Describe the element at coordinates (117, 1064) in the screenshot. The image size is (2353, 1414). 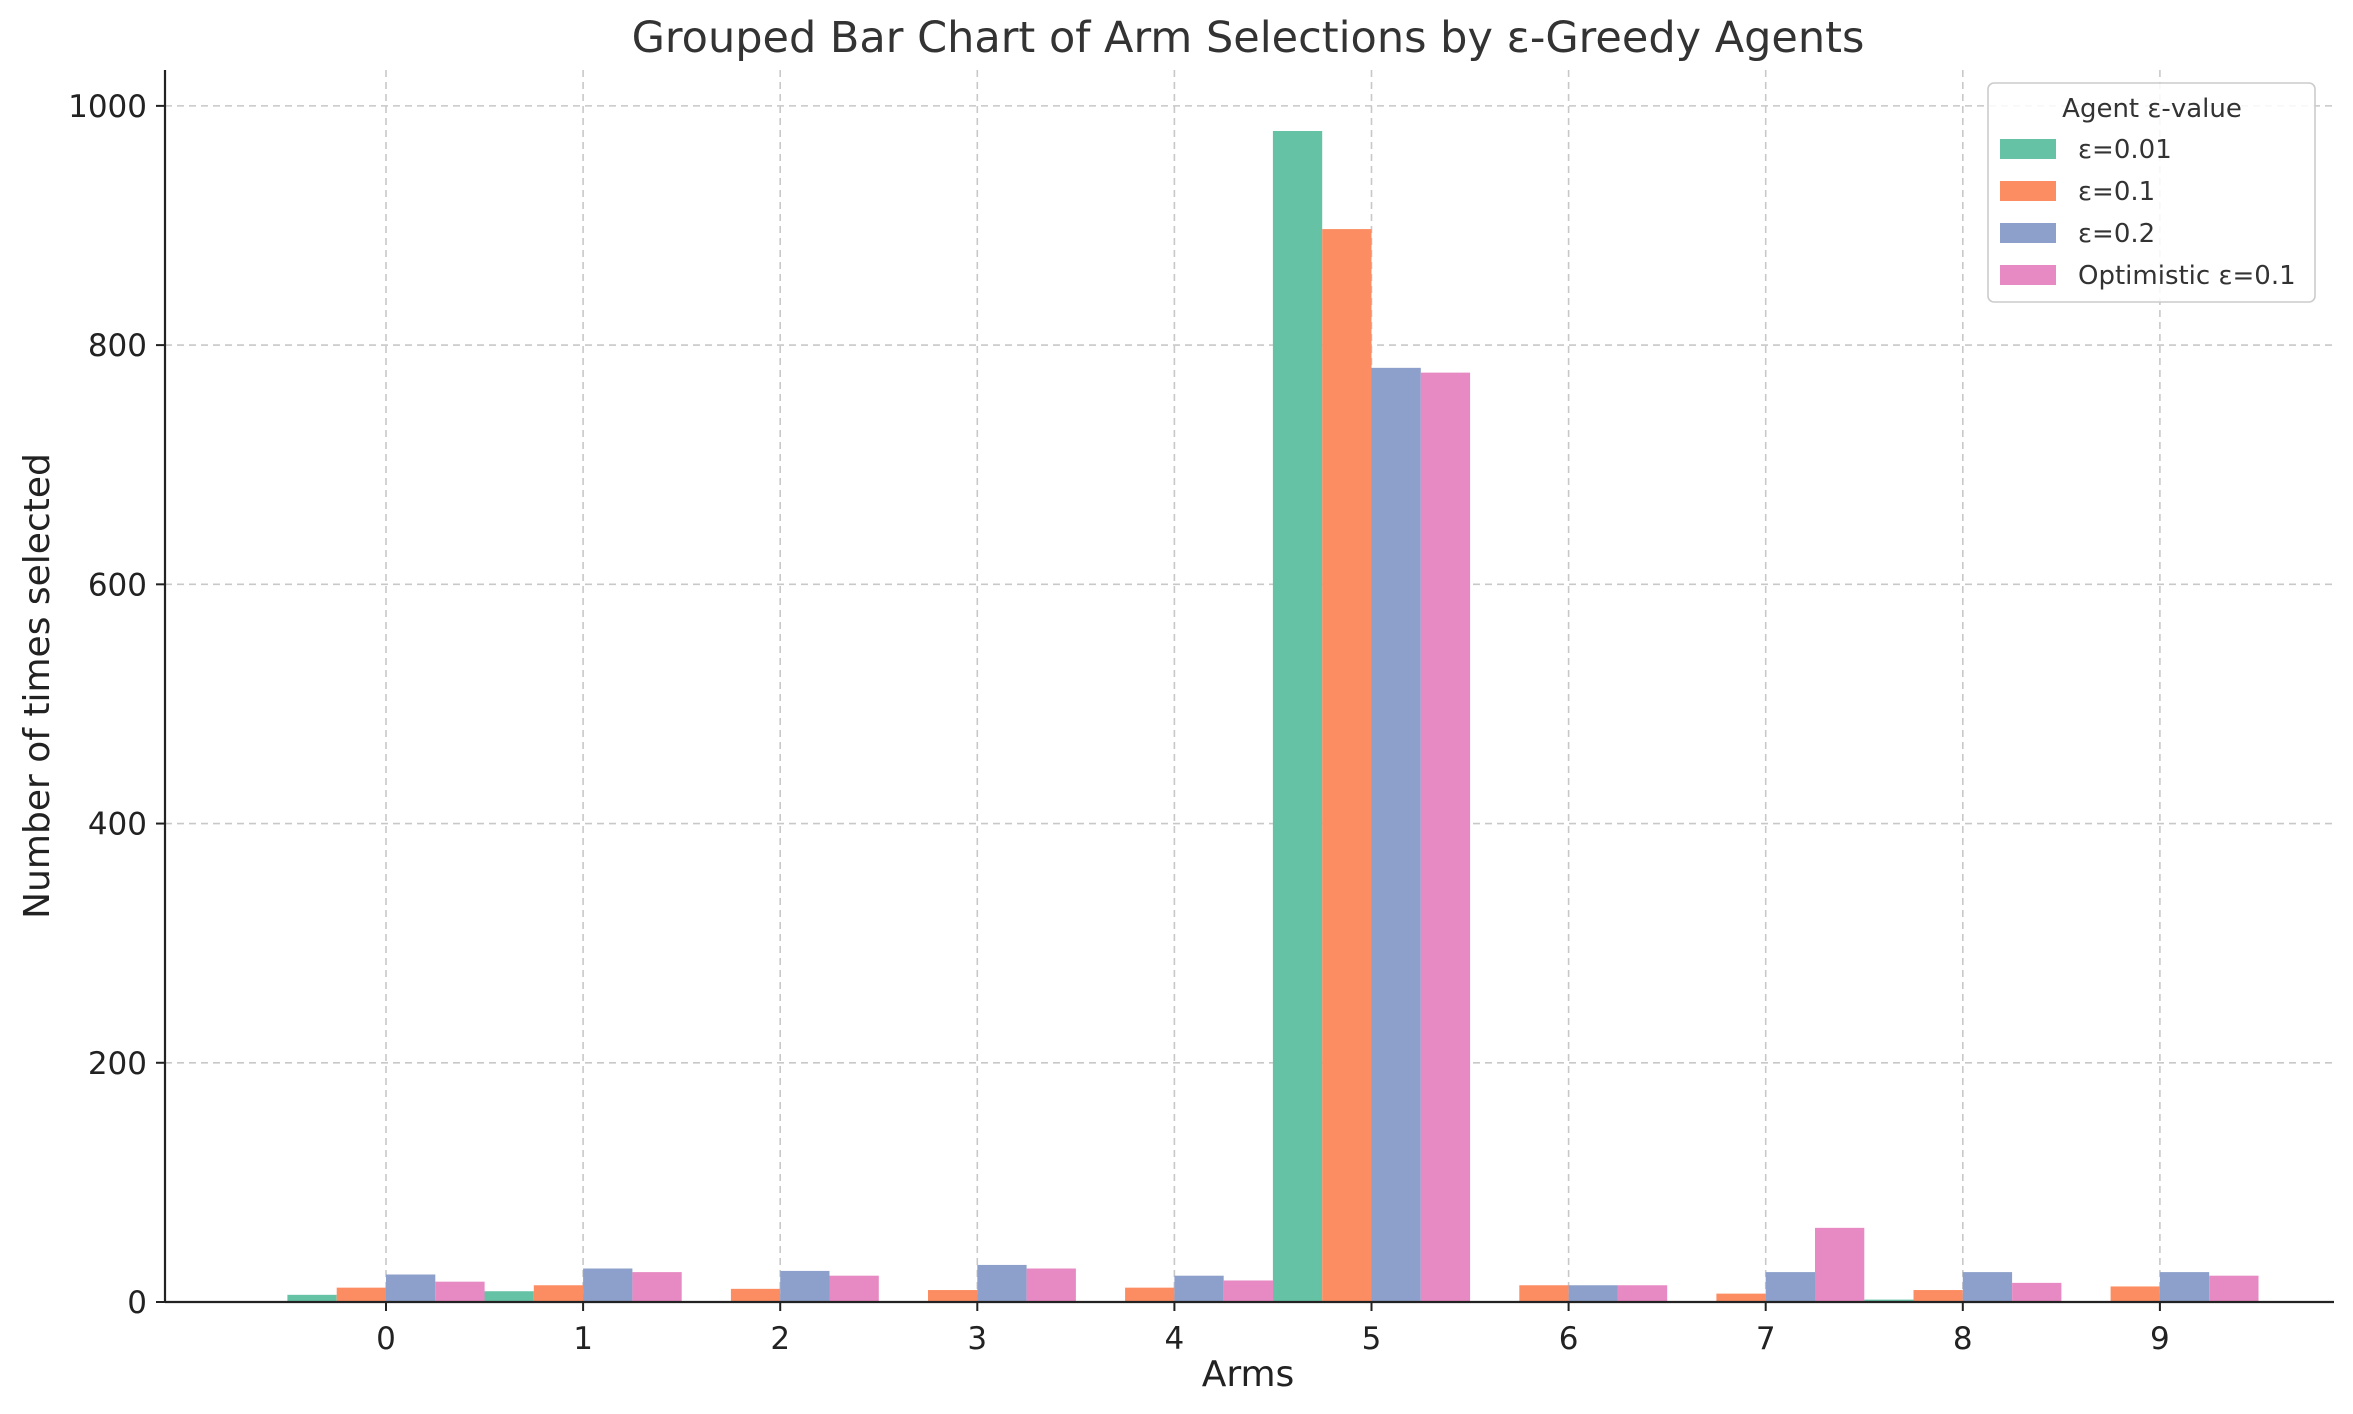
I see `y-tick-label: 200` at that location.